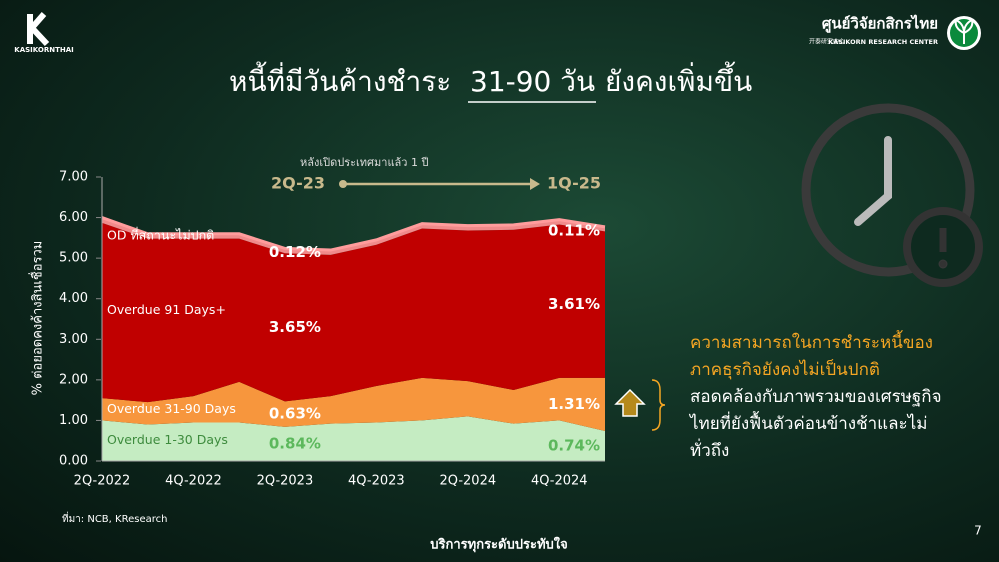  What do you see at coordinates (44, 33) in the screenshot?
I see `logo-left: KASIKORNTHAI` at bounding box center [44, 33].